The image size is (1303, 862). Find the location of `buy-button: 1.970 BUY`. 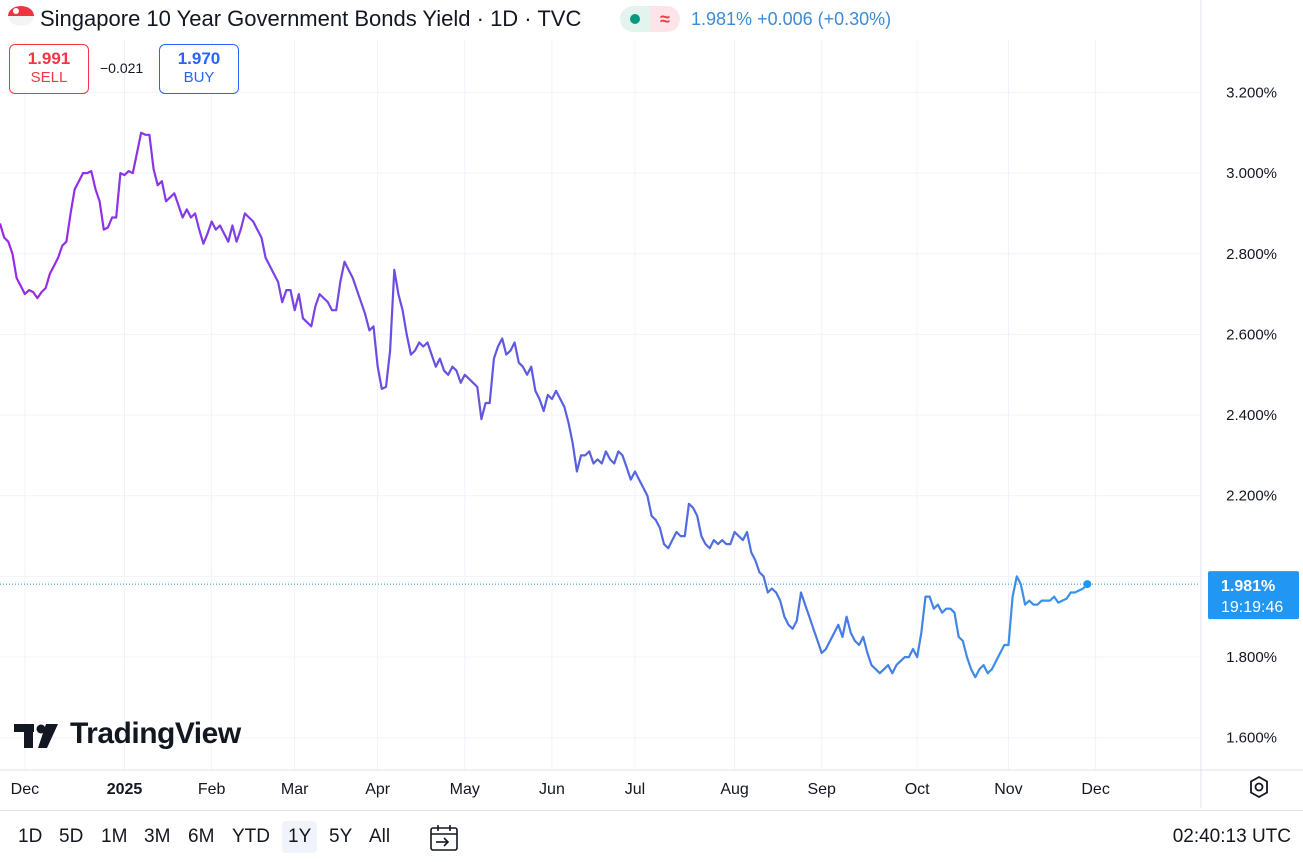

buy-button: 1.970 BUY is located at coordinates (199, 69).